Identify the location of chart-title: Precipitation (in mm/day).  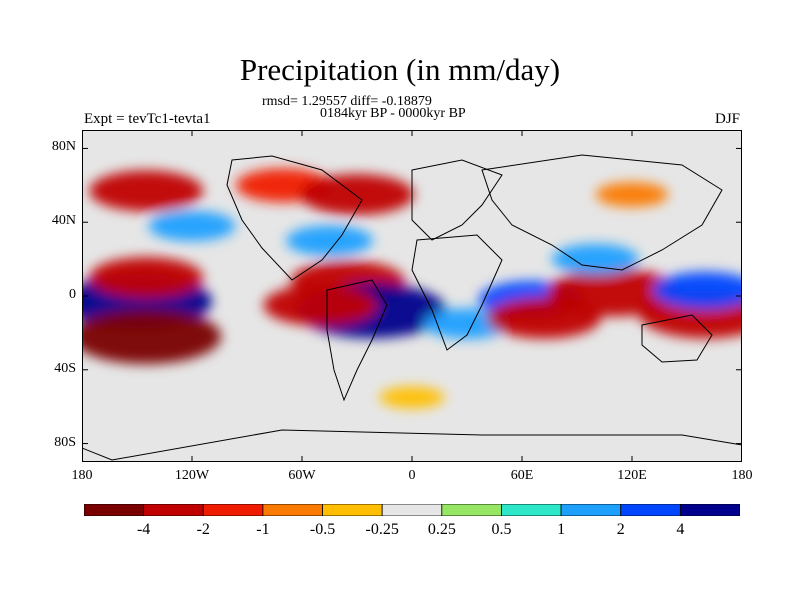
(400, 69).